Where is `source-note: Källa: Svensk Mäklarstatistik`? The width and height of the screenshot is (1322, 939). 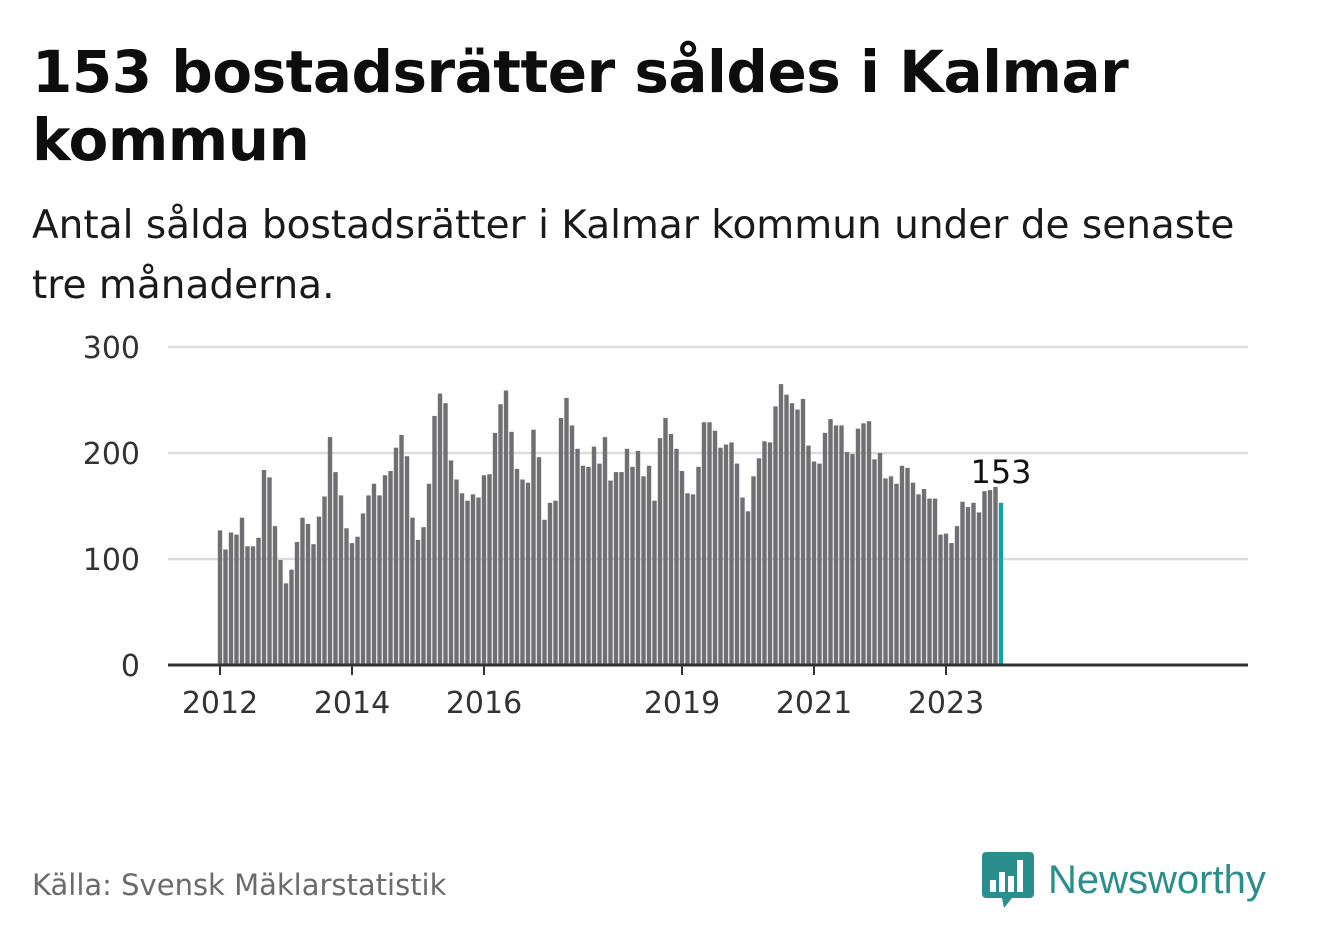 source-note: Källa: Svensk Mäklarstatistik is located at coordinates (239, 885).